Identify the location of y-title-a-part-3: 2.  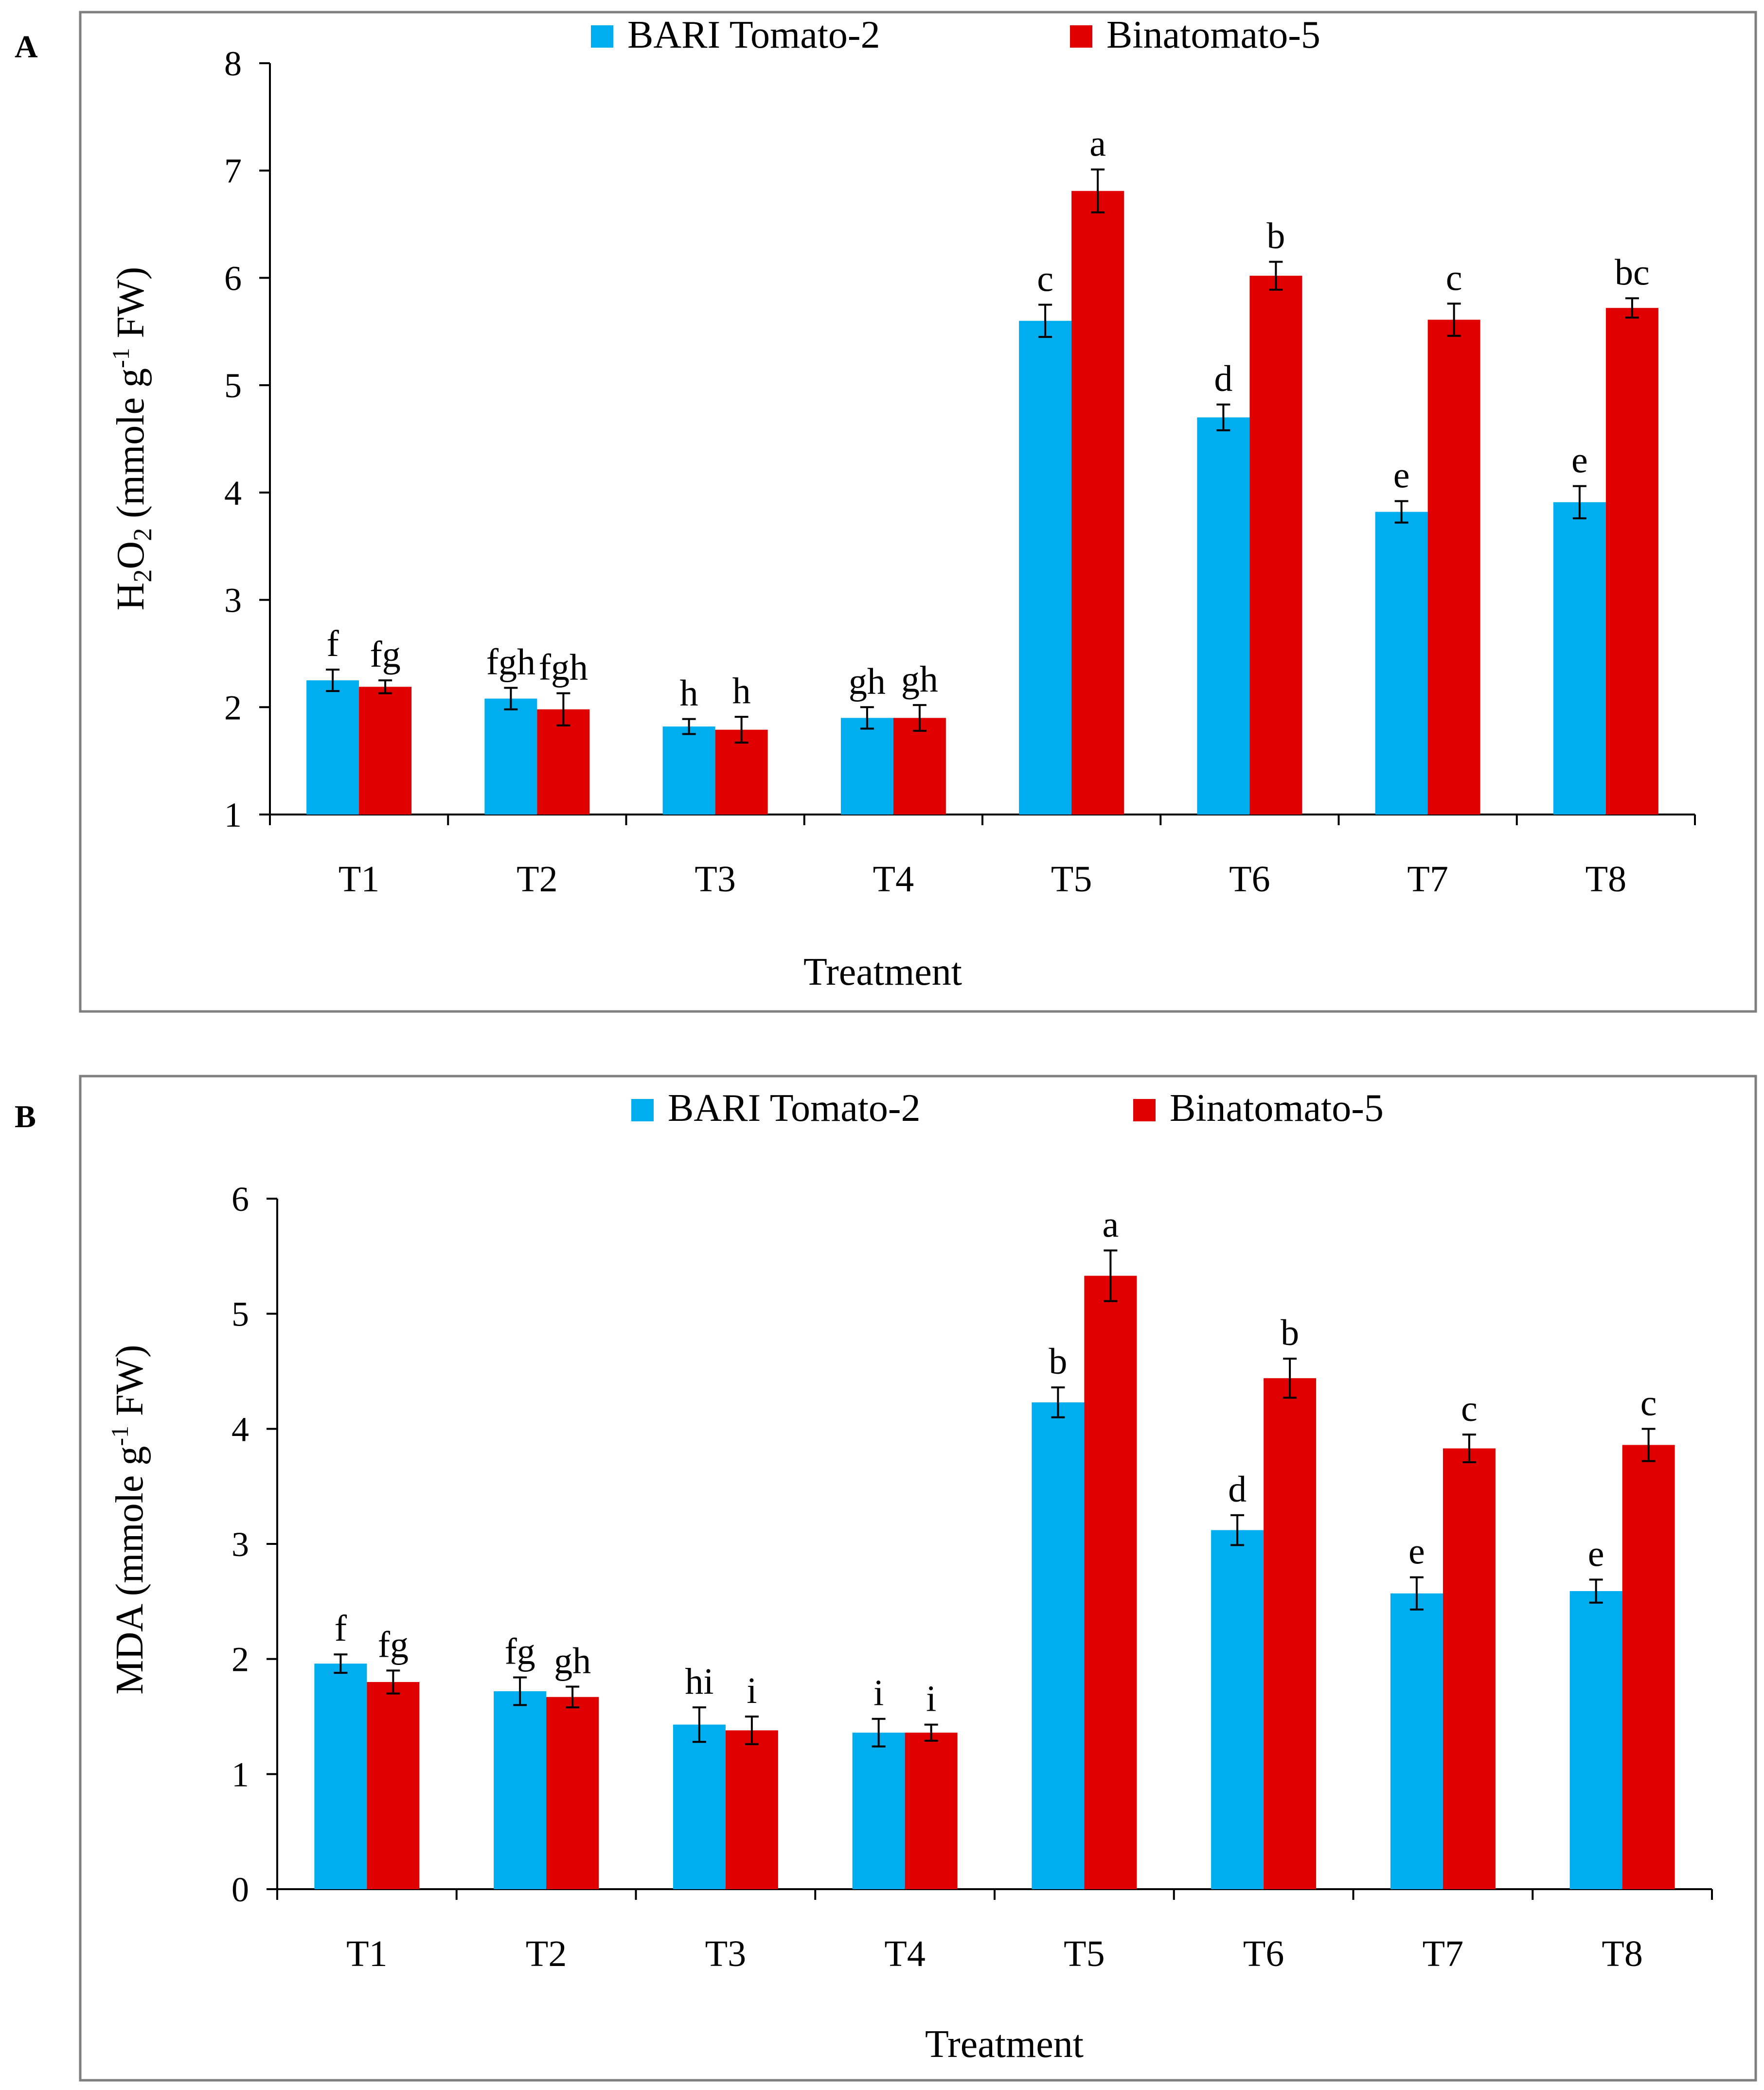
(142, 534).